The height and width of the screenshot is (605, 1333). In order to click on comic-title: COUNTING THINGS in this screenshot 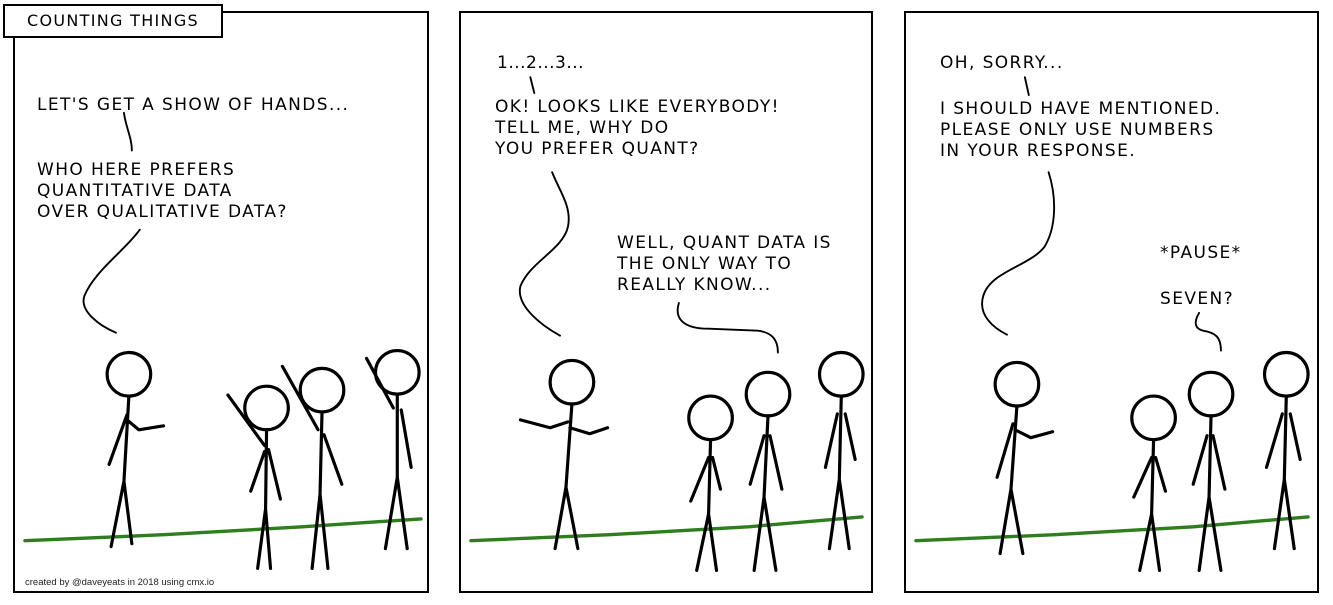, I will do `click(113, 21)`.